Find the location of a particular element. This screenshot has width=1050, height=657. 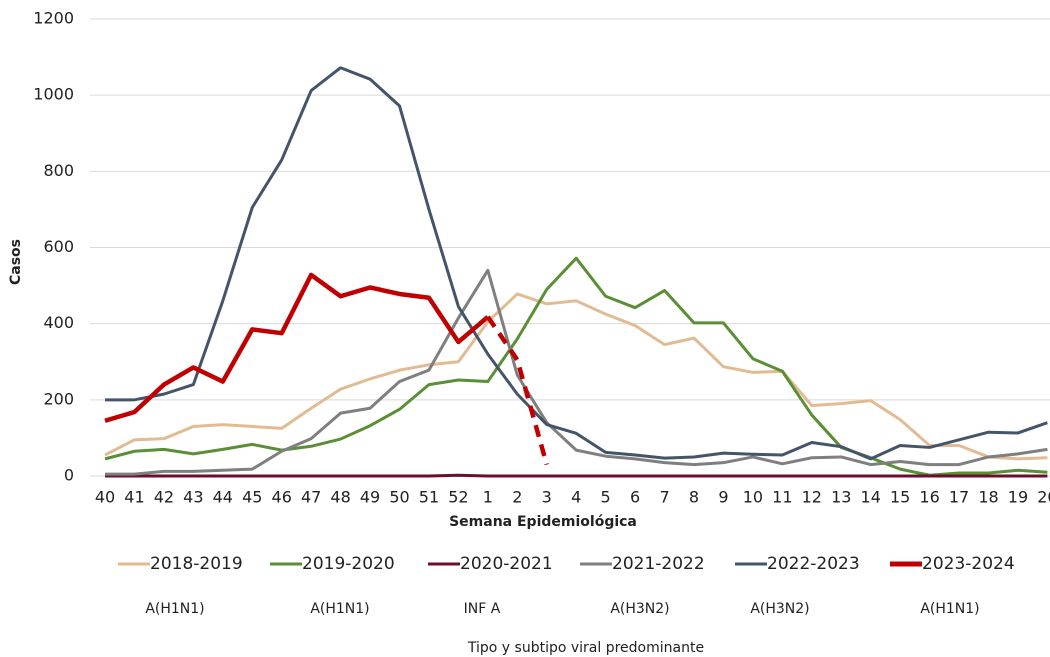

y-axis-title: Casos is located at coordinates (16, 262).